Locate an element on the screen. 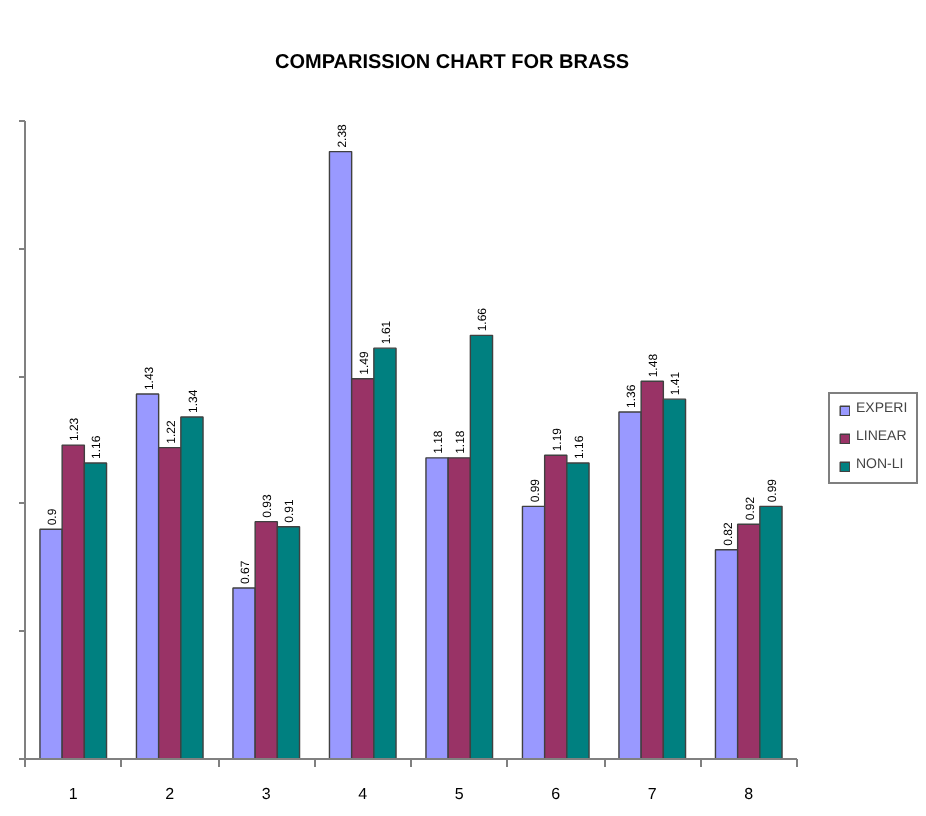 Image resolution: width=926 pixels, height=816 pixels. chart-title: COMPARISSION CHART FOR BRASS is located at coordinates (452, 63).